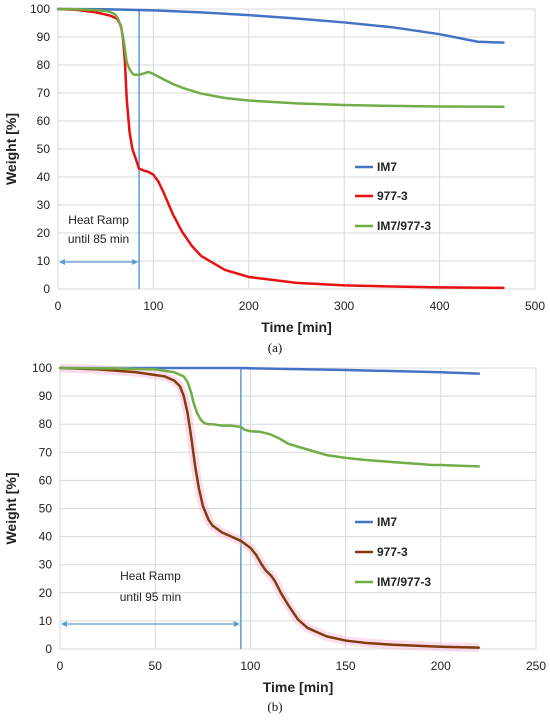 The width and height of the screenshot is (550, 726). Describe the element at coordinates (535, 306) in the screenshot. I see `x-tick-label: 500` at that location.